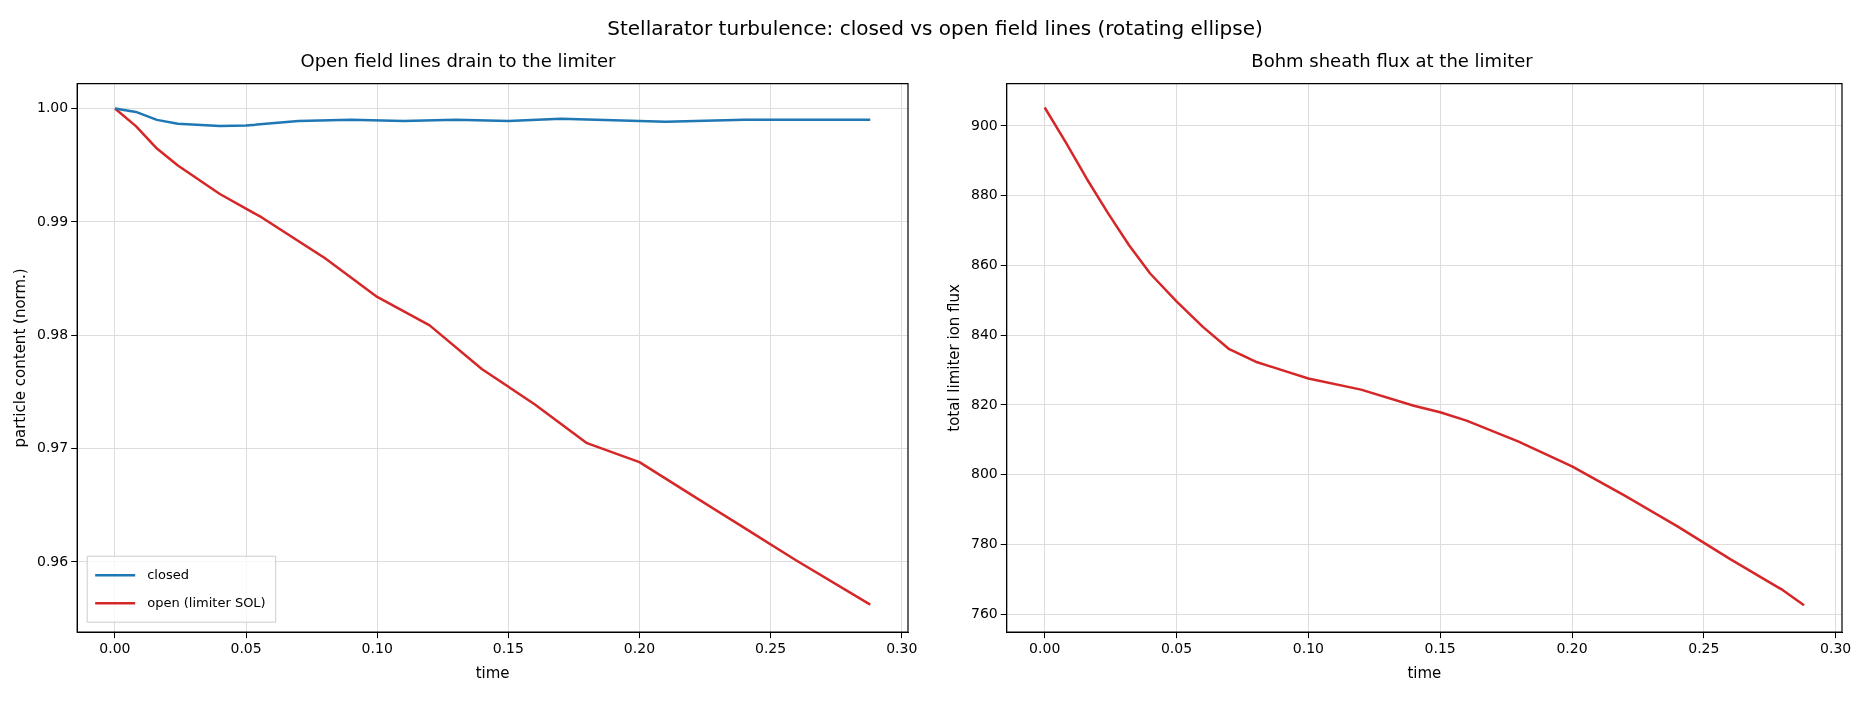 The width and height of the screenshot is (1870, 714). What do you see at coordinates (168, 574) in the screenshot?
I see `legend-label: closed` at bounding box center [168, 574].